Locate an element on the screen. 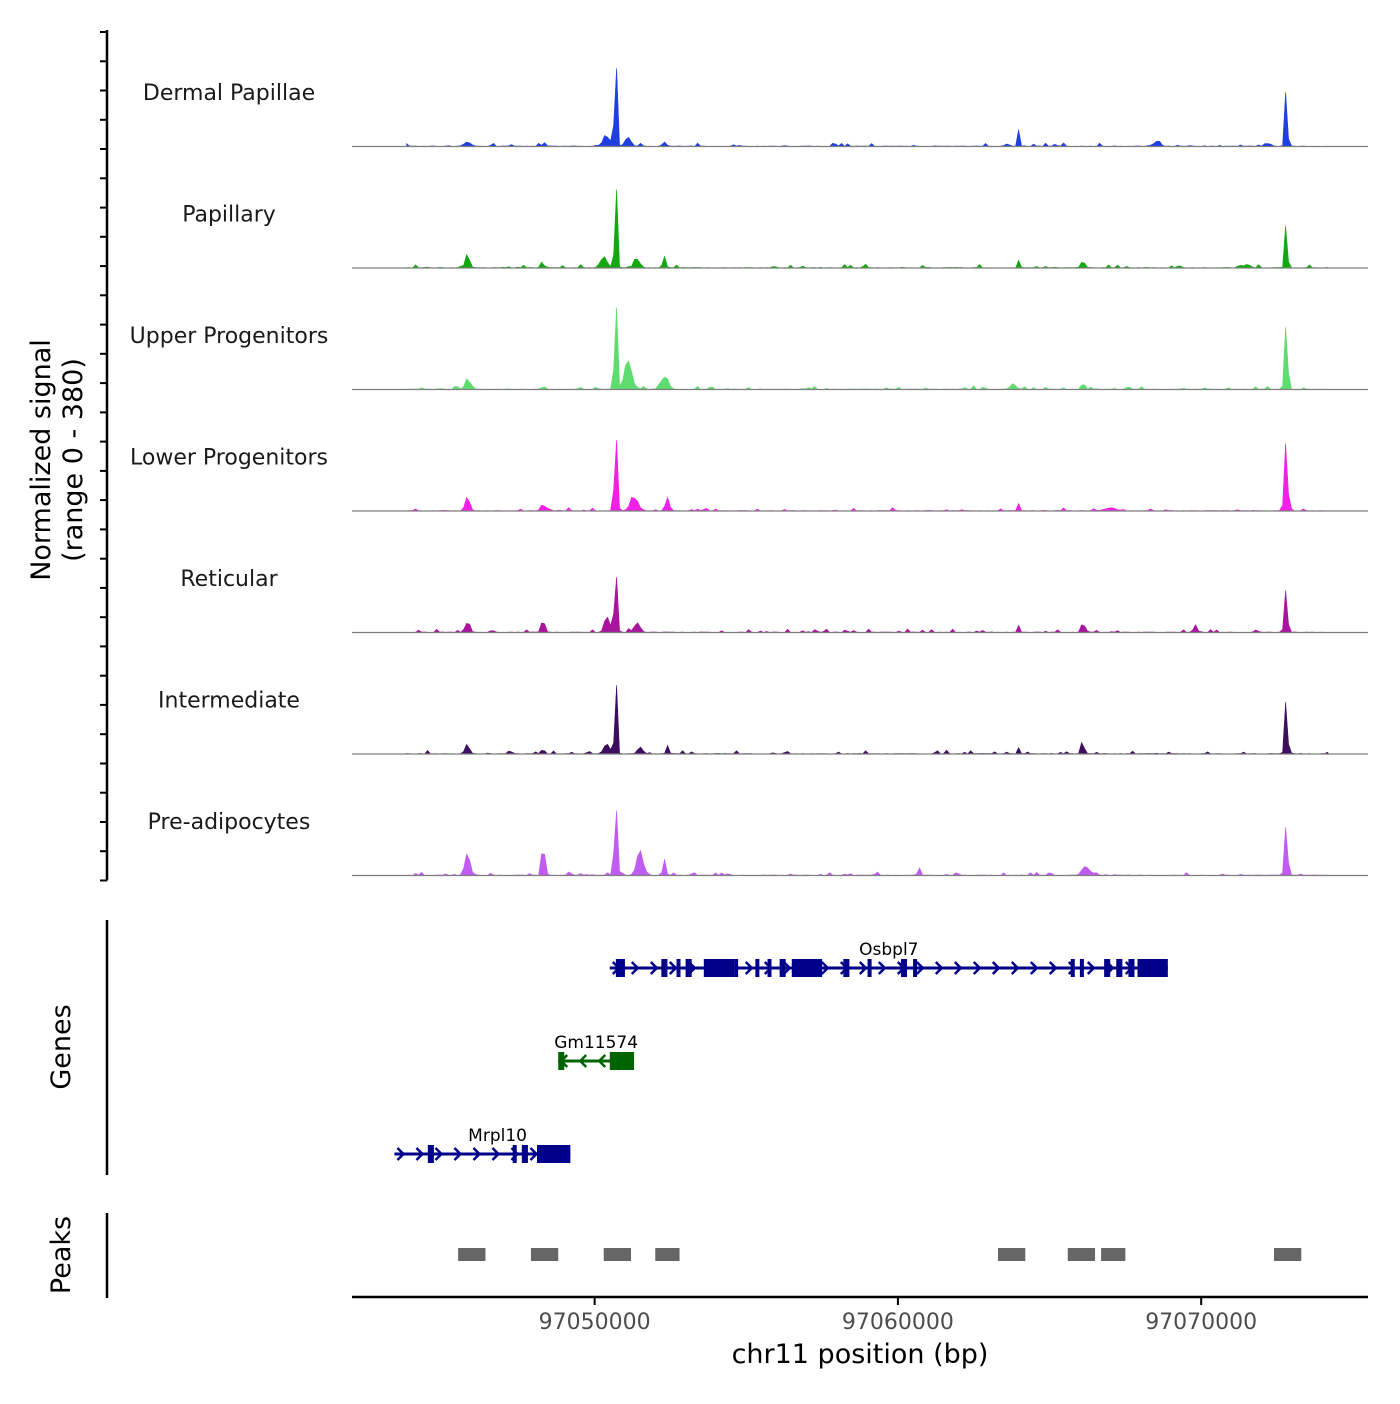 The height and width of the screenshot is (1404, 1400). signal-y-axis is located at coordinates (104, 456).